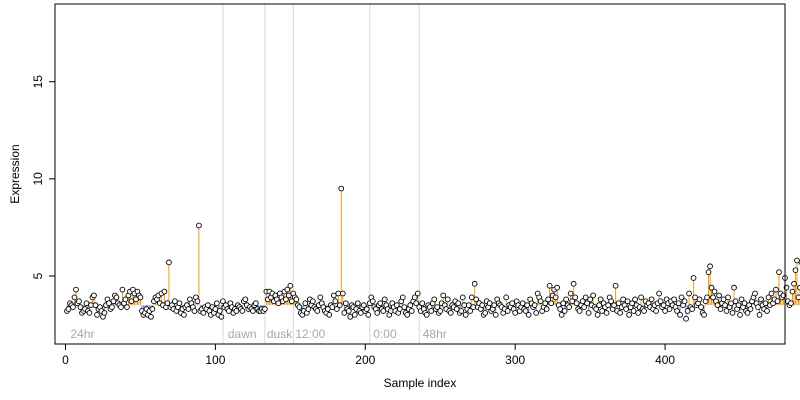 The height and width of the screenshot is (400, 800). Describe the element at coordinates (38, 82) in the screenshot. I see `y-tick-label: 15` at that location.